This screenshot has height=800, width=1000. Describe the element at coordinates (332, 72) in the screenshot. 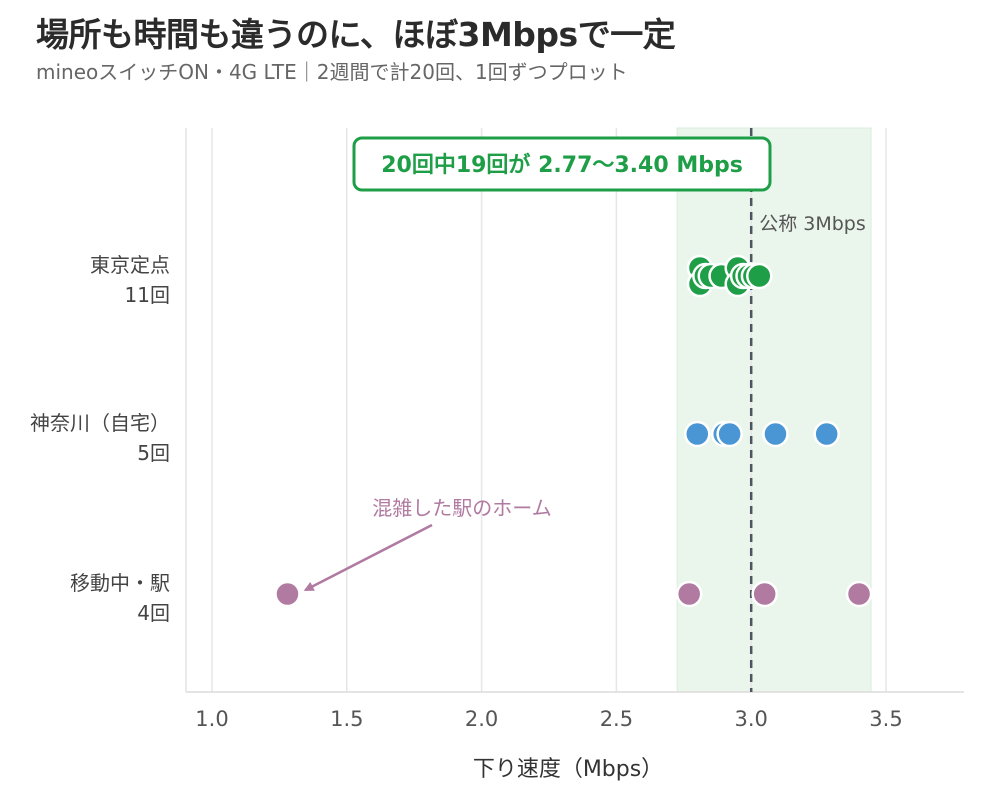

I see `chart-subtitle: mineoスイッチON・4G LTE｜2週間で計20回、1回ずつプロット` at that location.